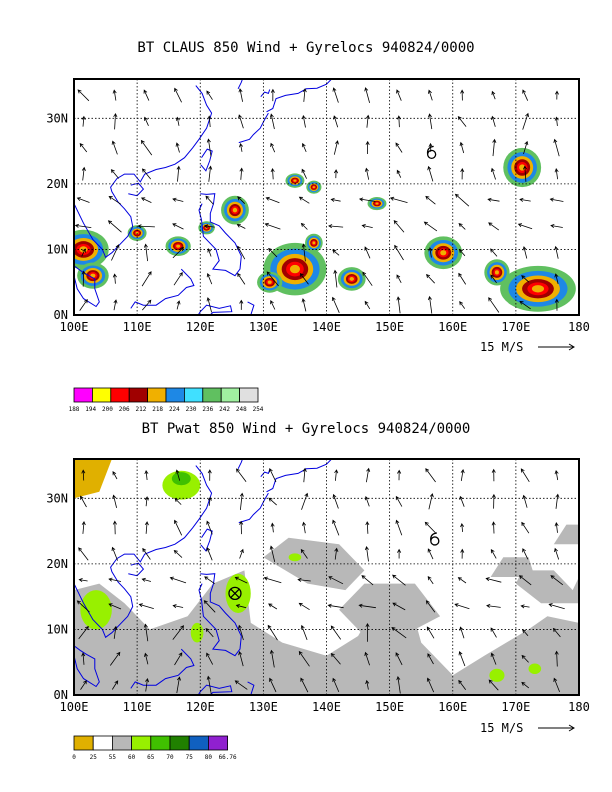 This screenshot has height=792, width=612. Describe the element at coordinates (263, 707) in the screenshot. I see `chart2-x-tick-label: 130E` at that location.